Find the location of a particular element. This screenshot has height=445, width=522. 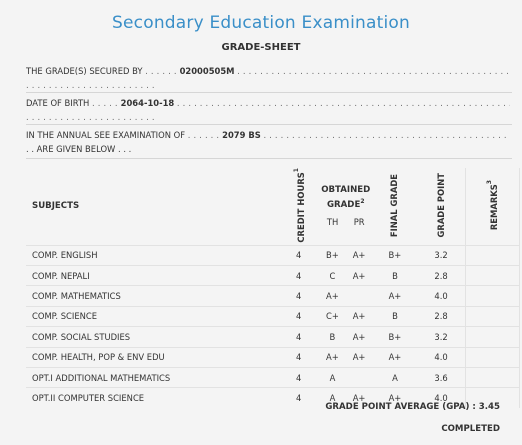

table-row: COMP. MATHEMATICS 4 A+ A+ 4.0 is located at coordinates (273, 296).